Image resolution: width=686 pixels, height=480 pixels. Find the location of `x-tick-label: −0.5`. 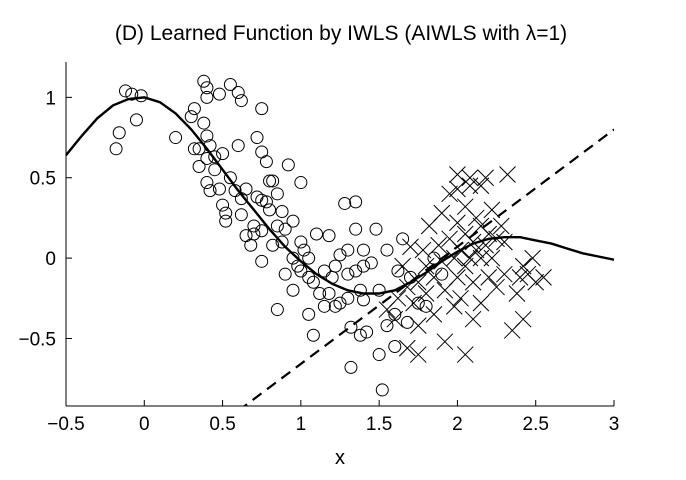

x-tick-label: −0.5 is located at coordinates (66, 424).